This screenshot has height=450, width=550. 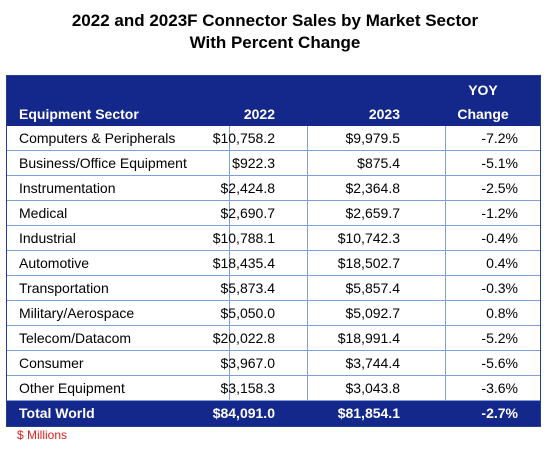 What do you see at coordinates (57, 413) in the screenshot?
I see `total-sector: Total World` at bounding box center [57, 413].